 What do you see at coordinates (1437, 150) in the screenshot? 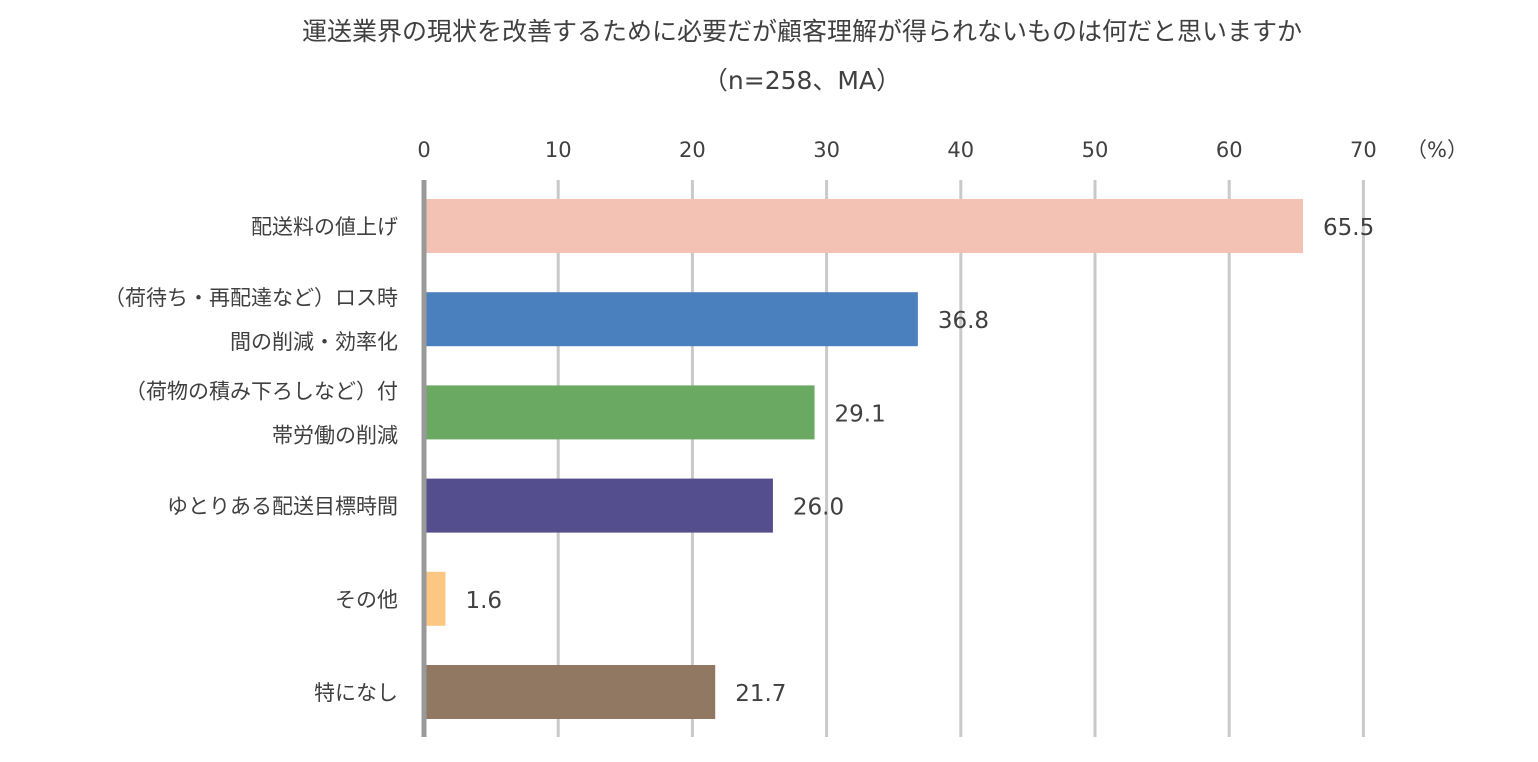
I see `x-axis-unit-label: （%）` at bounding box center [1437, 150].